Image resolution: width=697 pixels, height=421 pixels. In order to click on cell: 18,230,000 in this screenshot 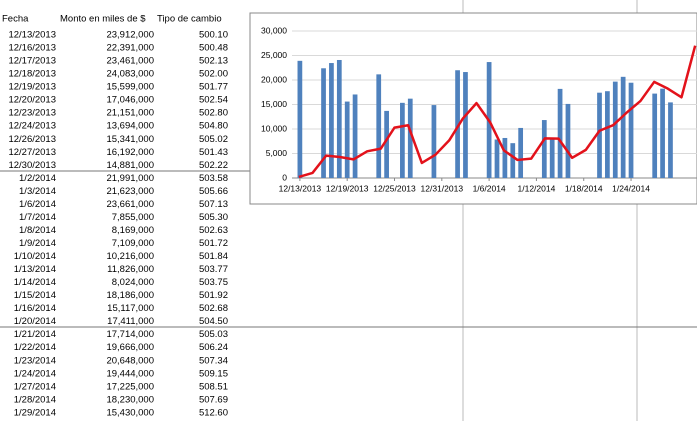, I will do `click(130, 399)`.